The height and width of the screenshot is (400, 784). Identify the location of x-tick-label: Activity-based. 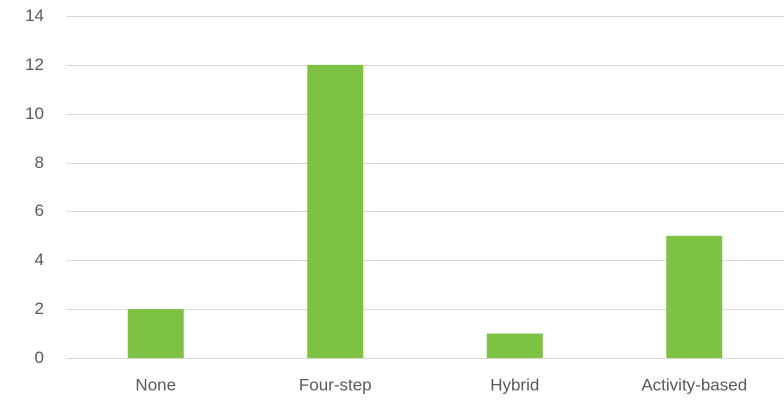
(694, 384).